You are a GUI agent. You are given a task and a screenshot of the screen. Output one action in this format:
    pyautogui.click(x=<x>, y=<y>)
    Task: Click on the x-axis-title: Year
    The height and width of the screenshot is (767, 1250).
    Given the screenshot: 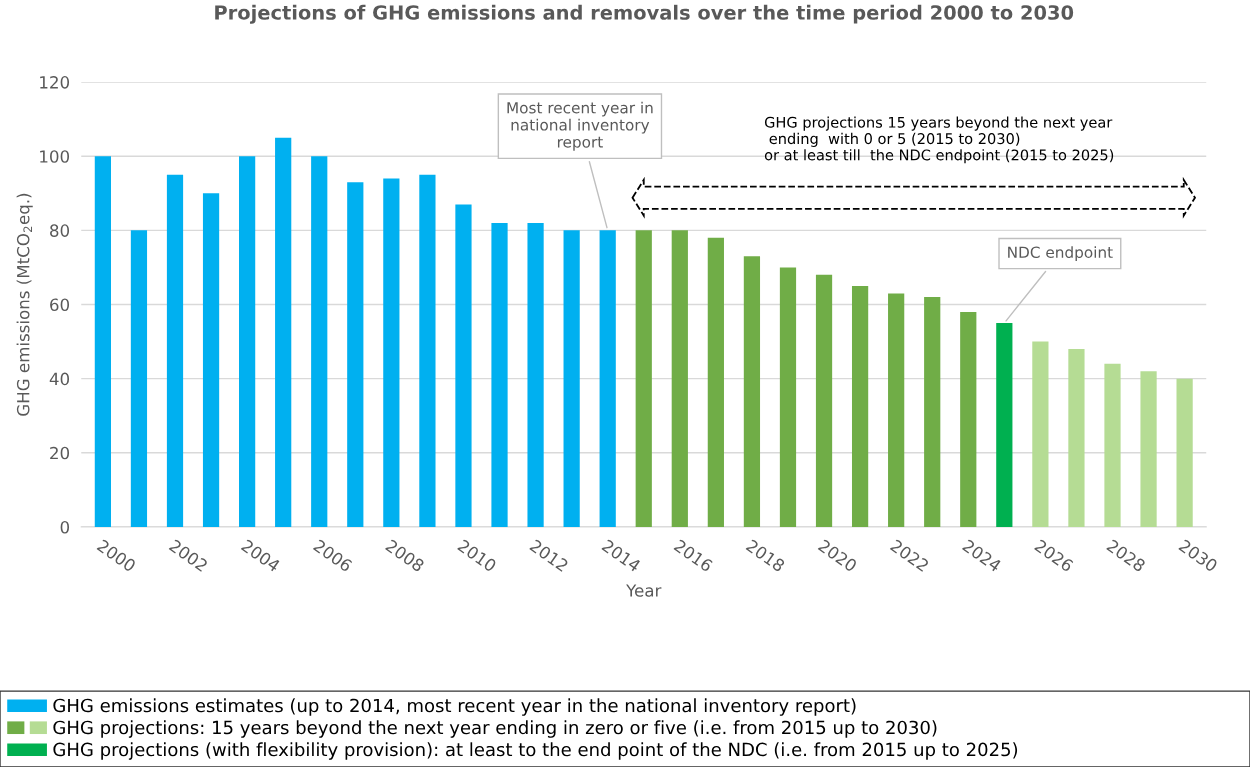 What is the action you would take?
    pyautogui.click(x=644, y=590)
    